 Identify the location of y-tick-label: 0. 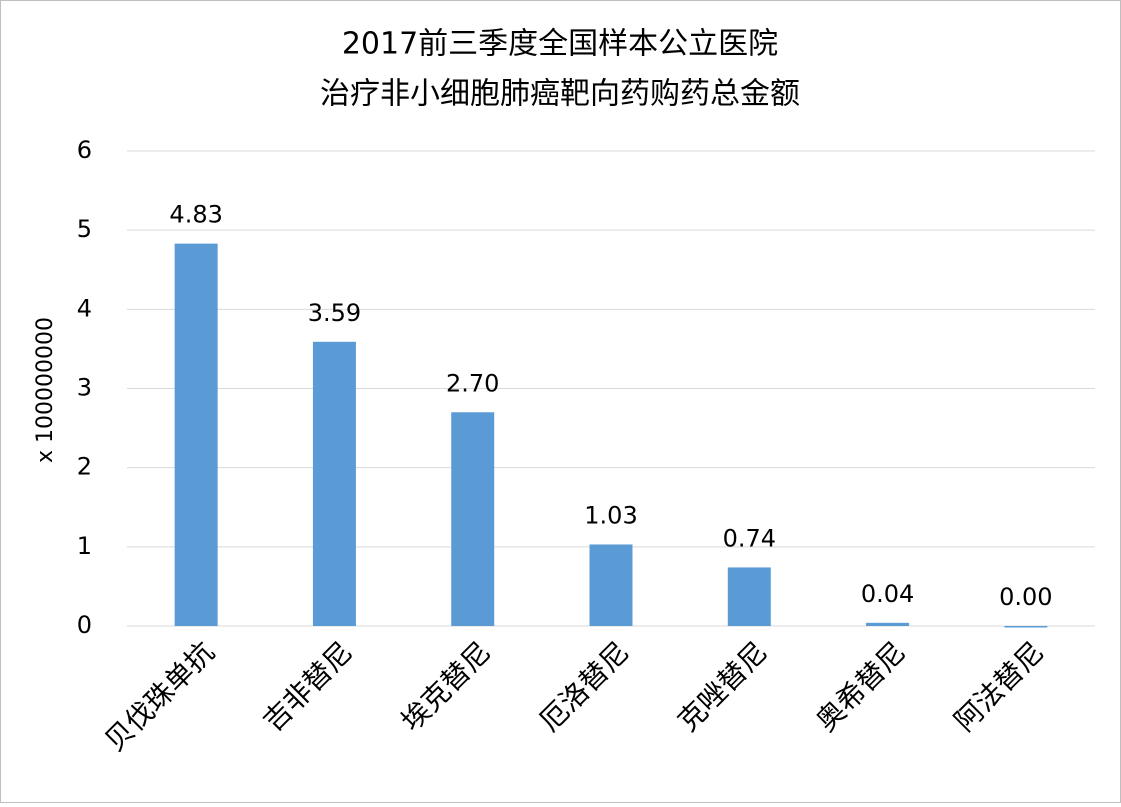
(84, 625).